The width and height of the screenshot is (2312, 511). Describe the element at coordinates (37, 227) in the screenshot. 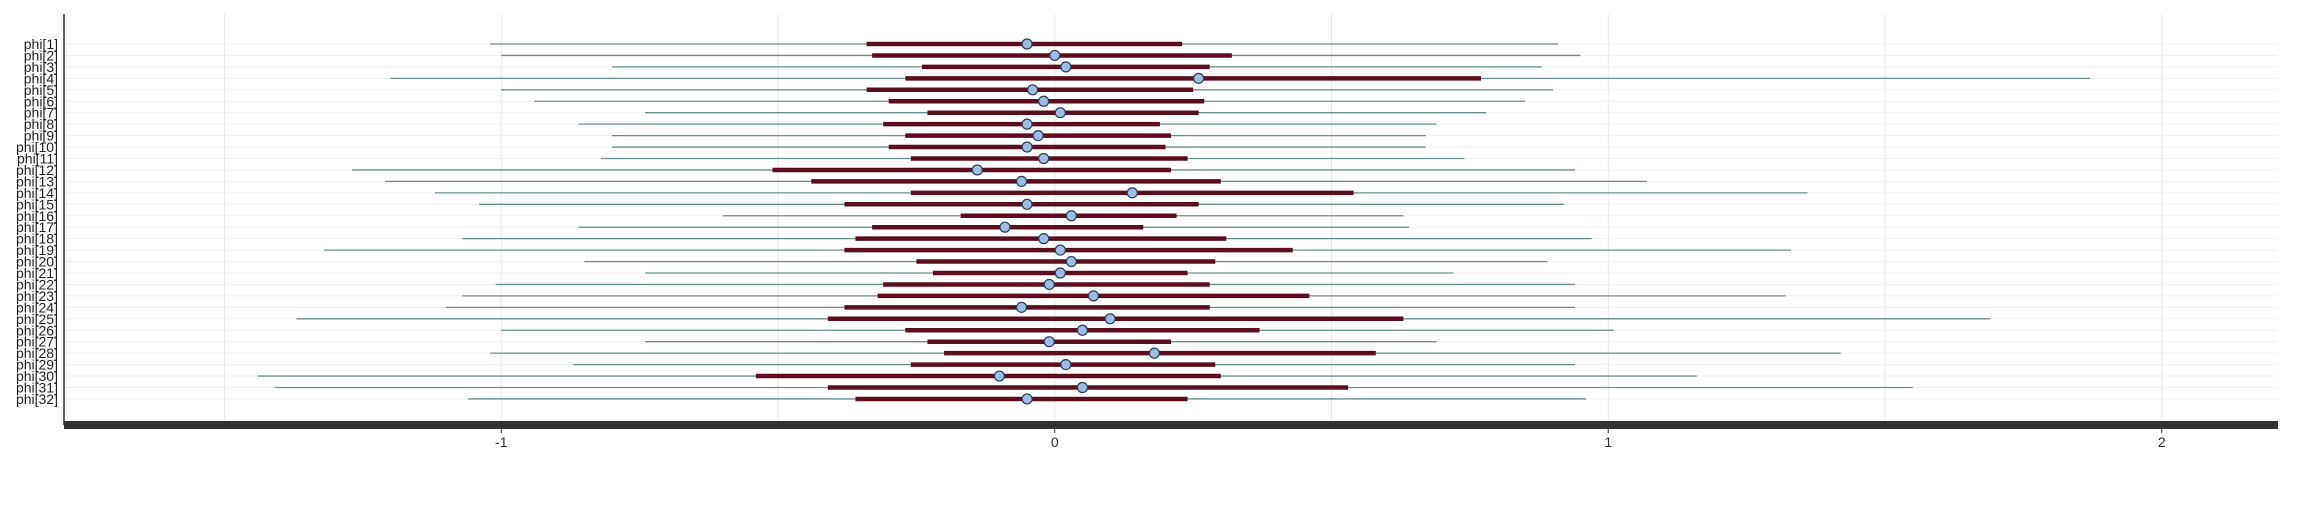

I see `y-tick-label: phi[17]` at that location.